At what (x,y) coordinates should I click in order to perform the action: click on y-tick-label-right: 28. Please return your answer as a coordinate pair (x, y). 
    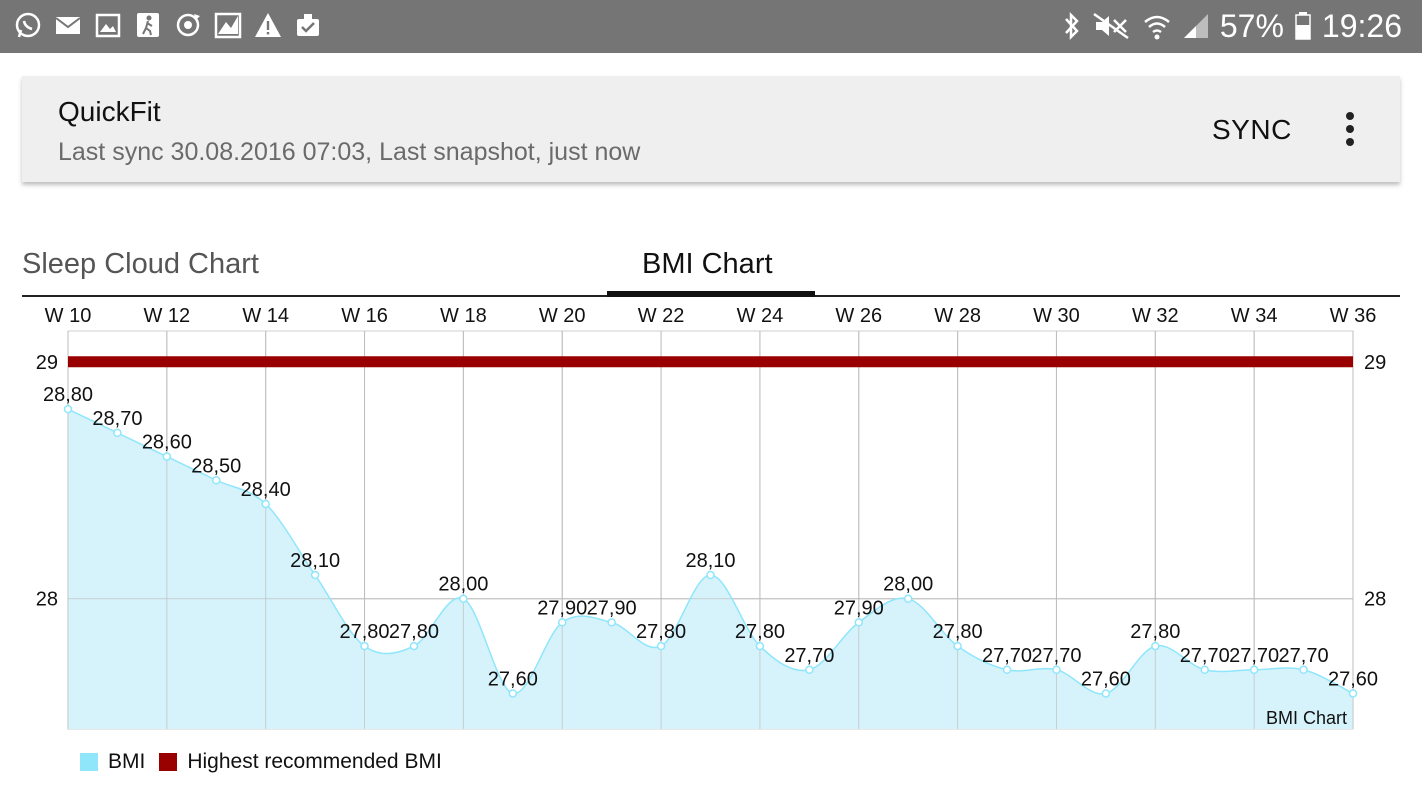
    Looking at the image, I should click on (1375, 600).